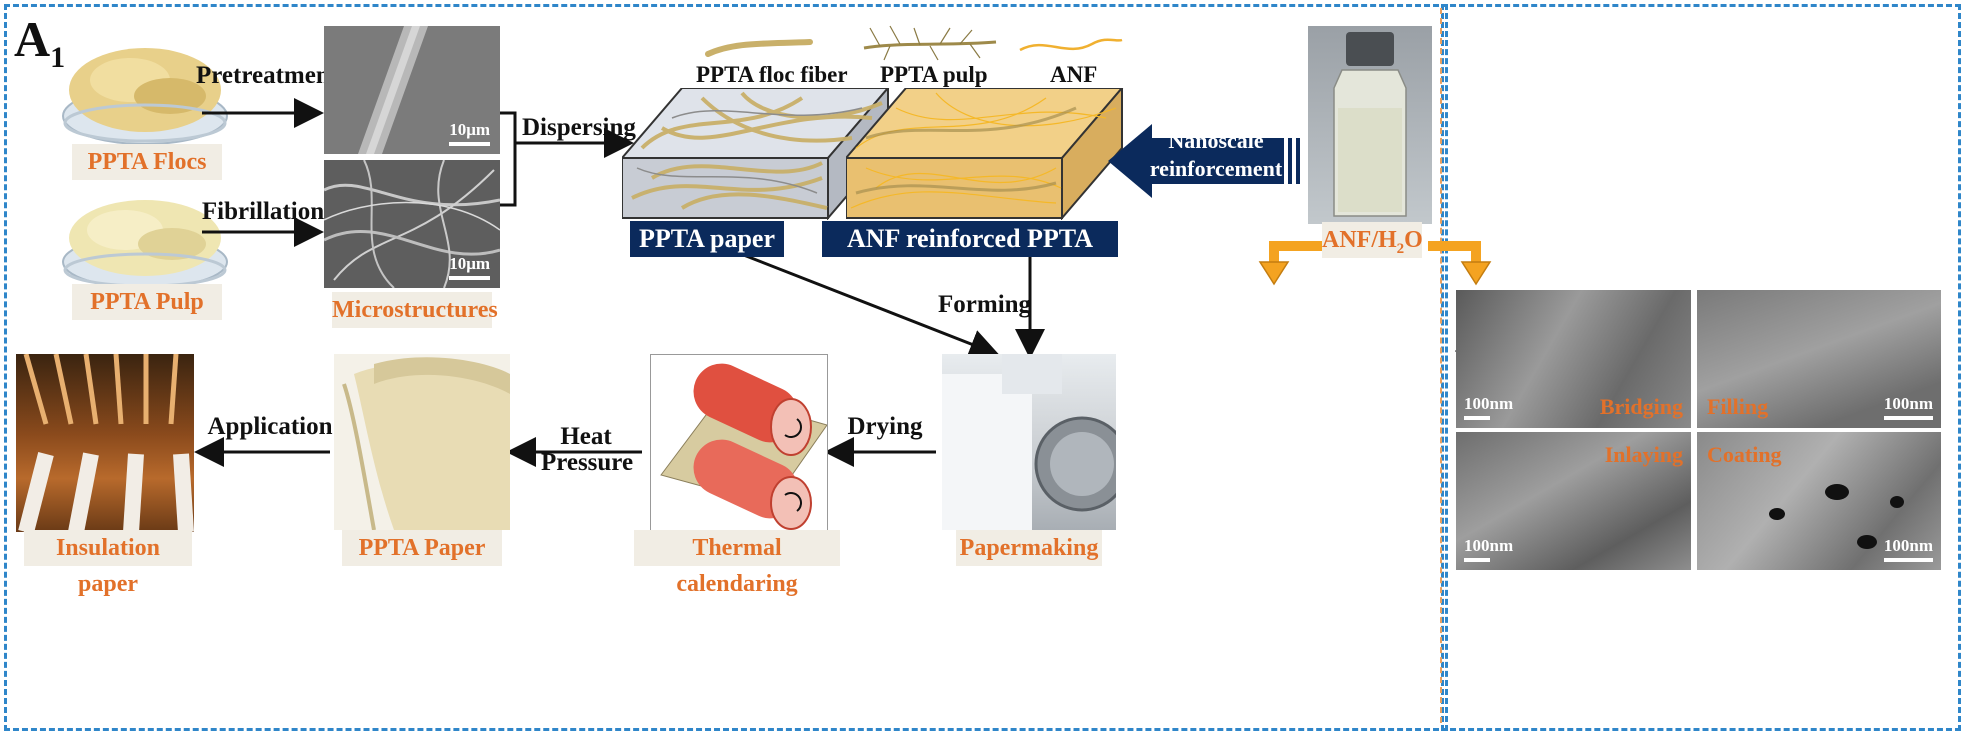 Image resolution: width=1965 pixels, height=734 pixels. I want to click on thermal-calendaring-image, so click(739, 443).